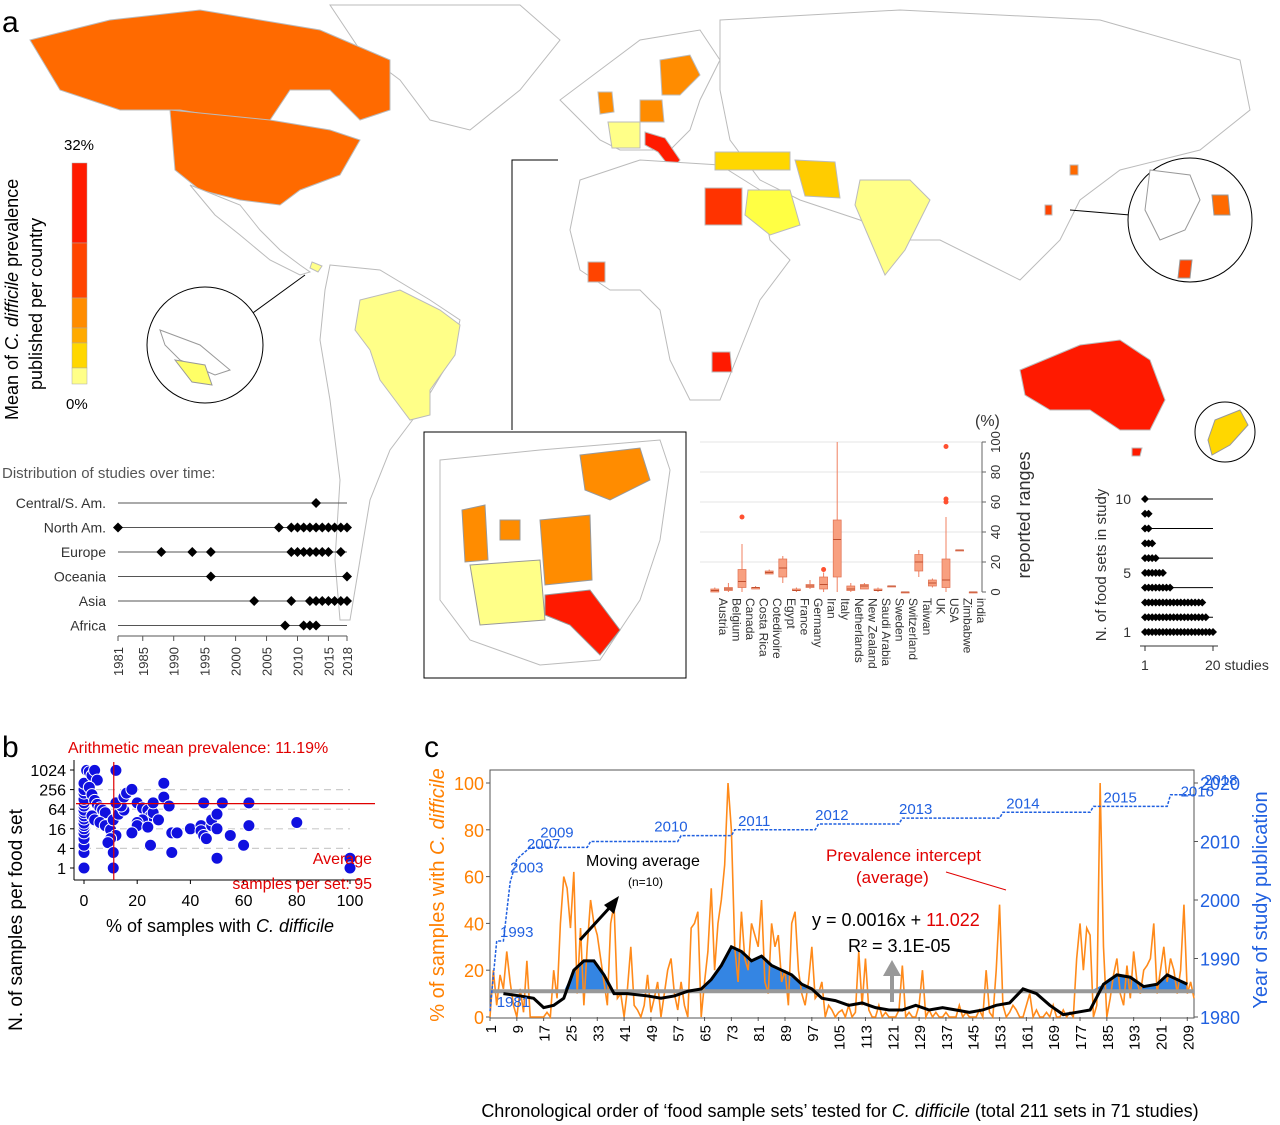 This screenshot has width=1280, height=1125. I want to click on foodset-y-tick-label: 5, so click(1127, 573).